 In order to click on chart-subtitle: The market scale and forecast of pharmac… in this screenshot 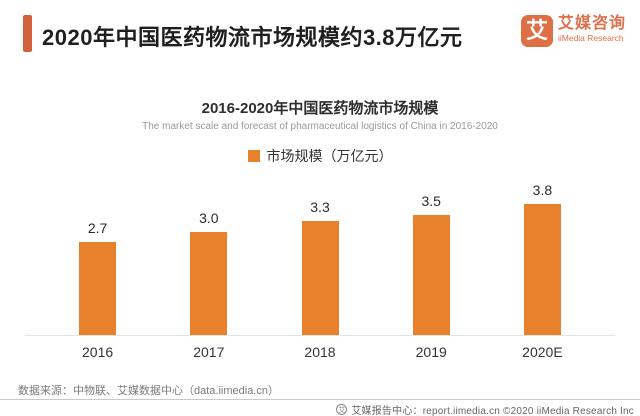, I will do `click(320, 126)`.